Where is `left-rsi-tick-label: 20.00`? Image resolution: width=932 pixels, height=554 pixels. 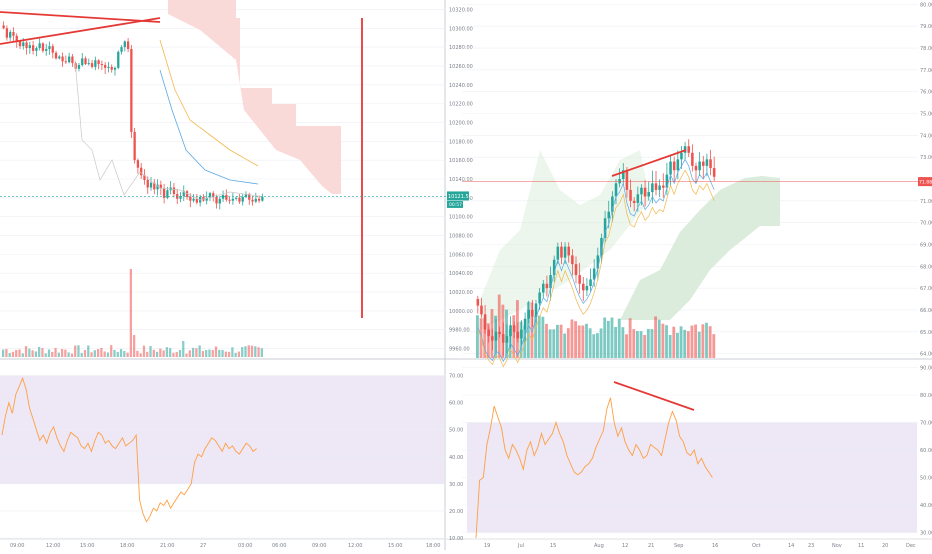
left-rsi-tick-label: 20.00 is located at coordinates (456, 512).